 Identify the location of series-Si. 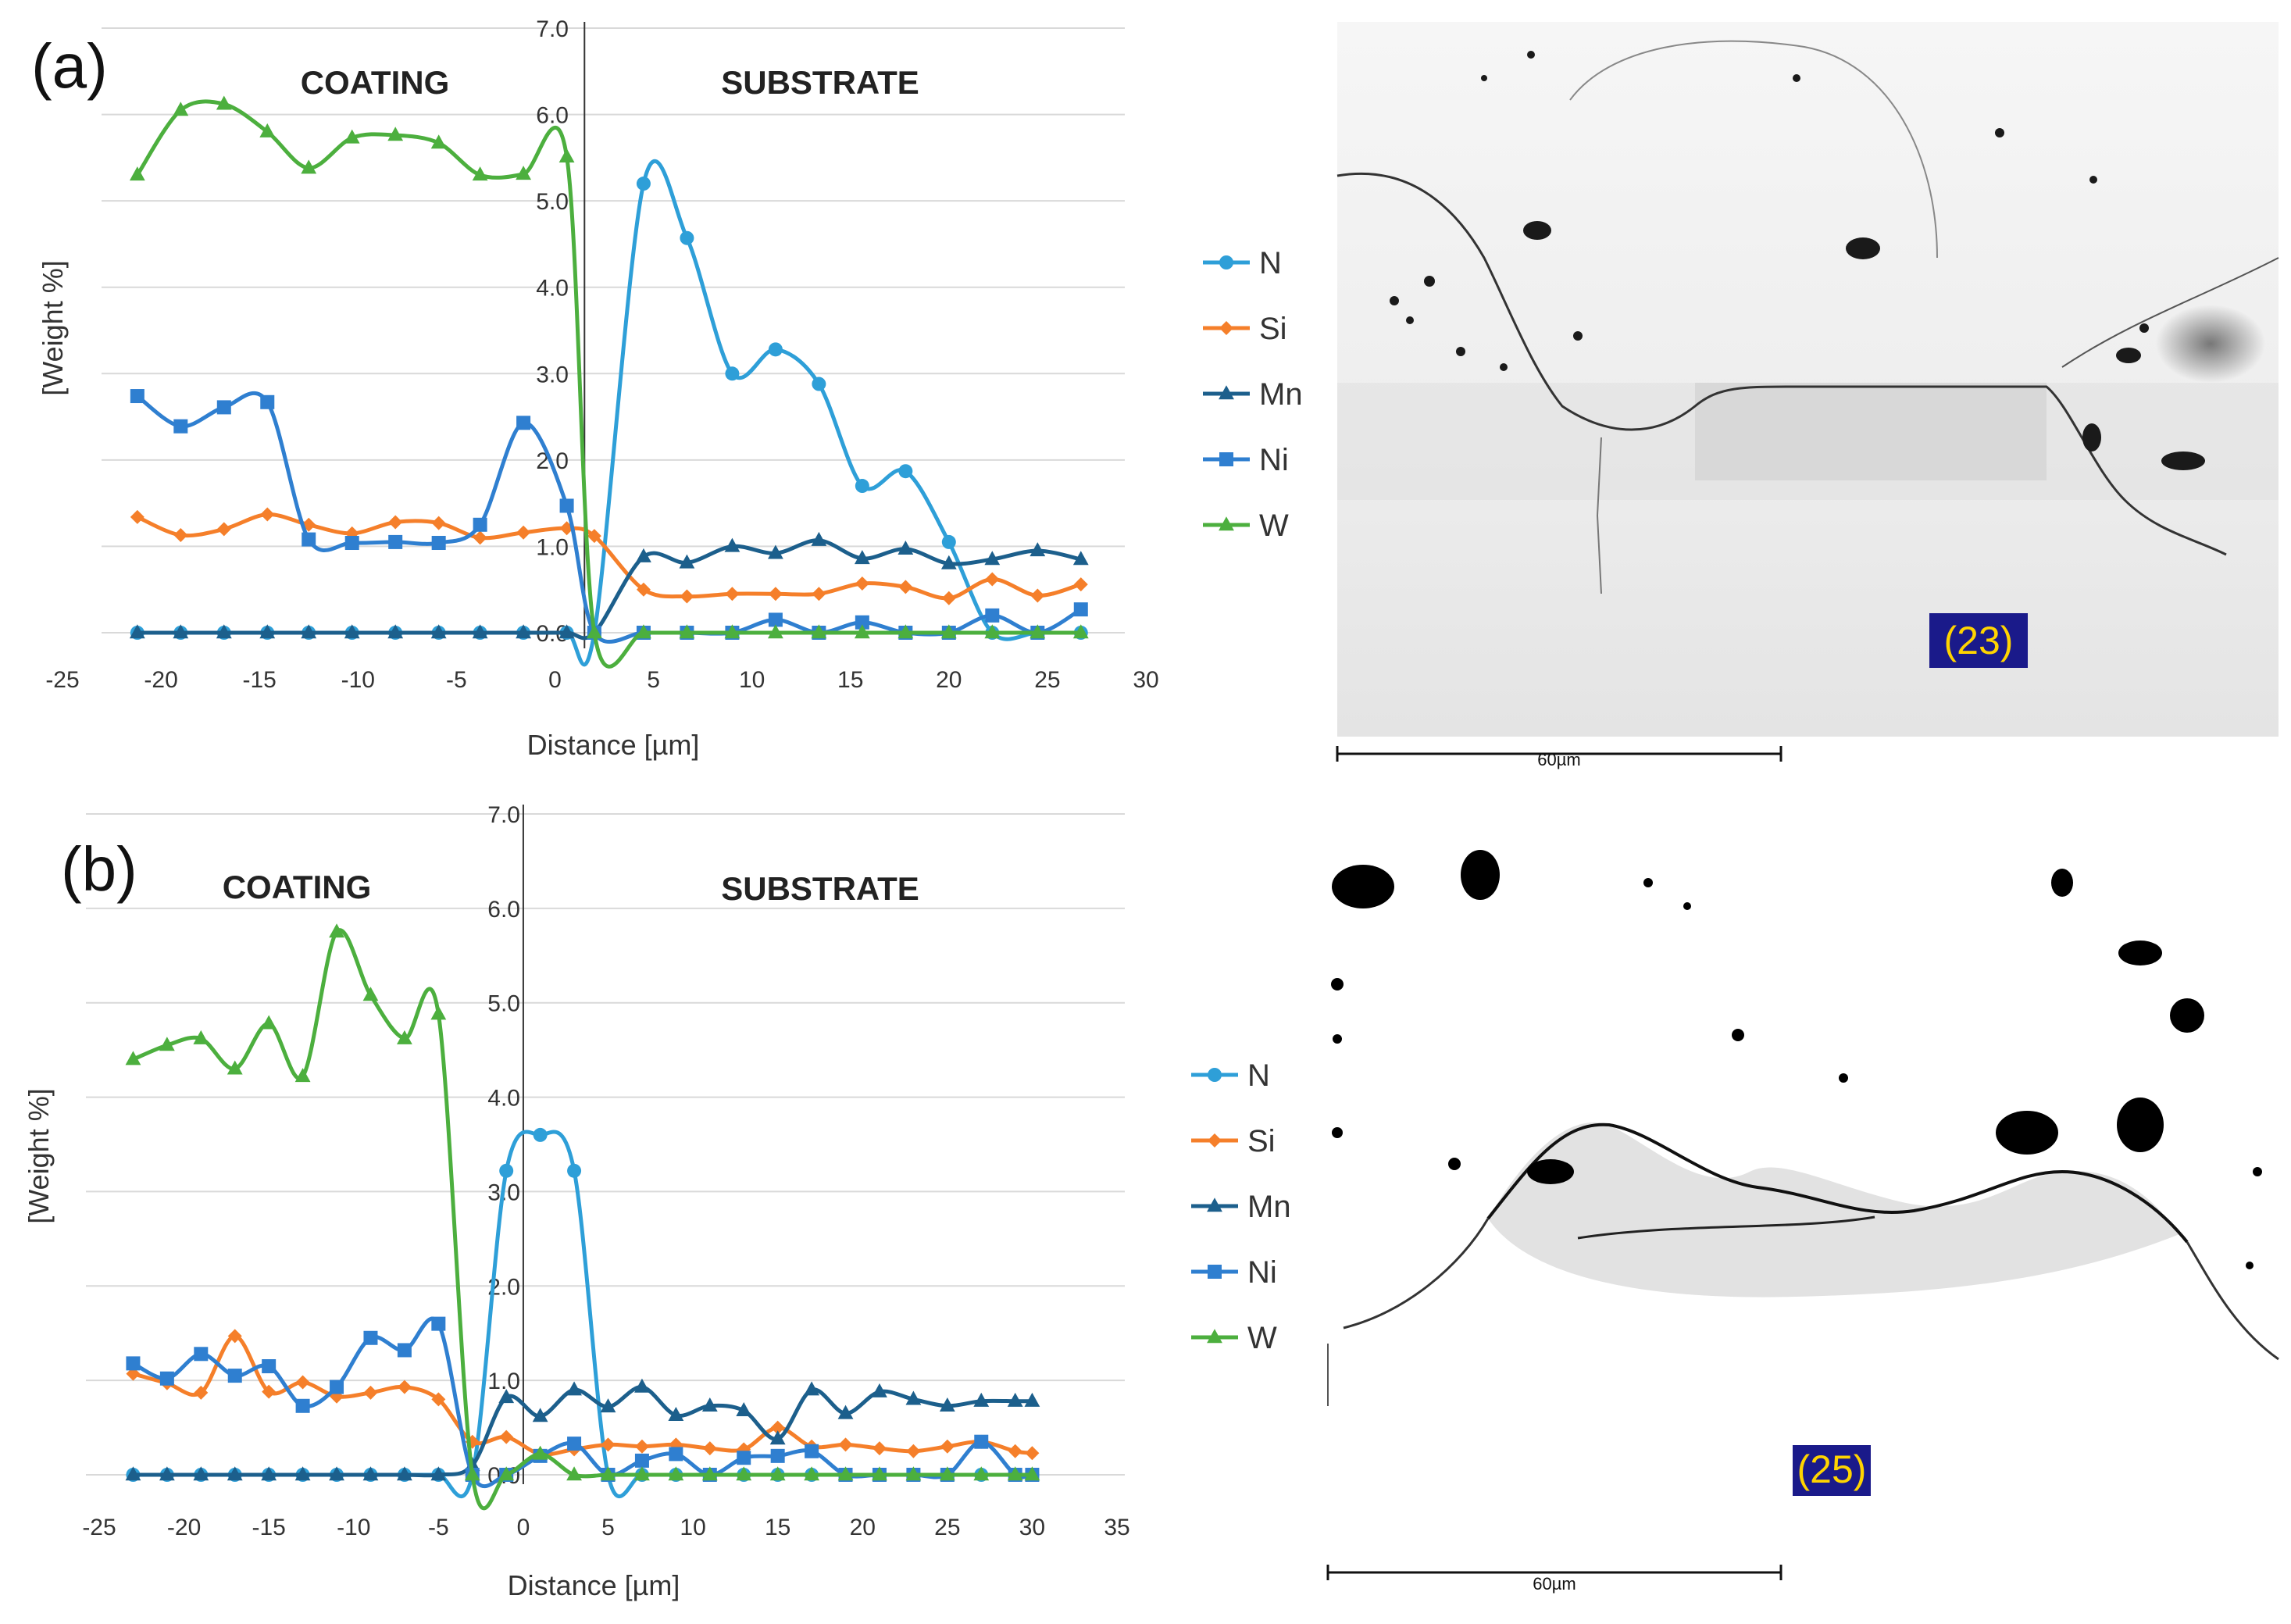
(609, 556).